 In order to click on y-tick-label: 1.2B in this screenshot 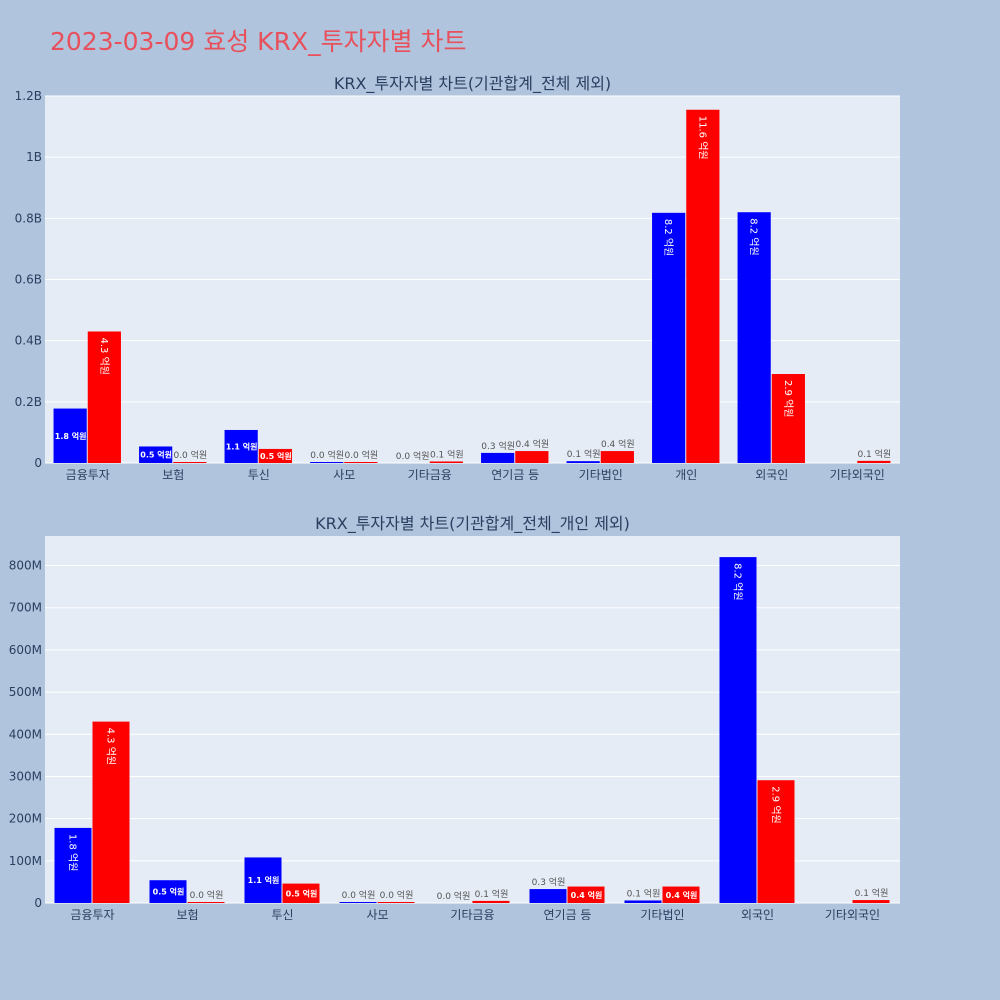, I will do `click(28, 96)`.